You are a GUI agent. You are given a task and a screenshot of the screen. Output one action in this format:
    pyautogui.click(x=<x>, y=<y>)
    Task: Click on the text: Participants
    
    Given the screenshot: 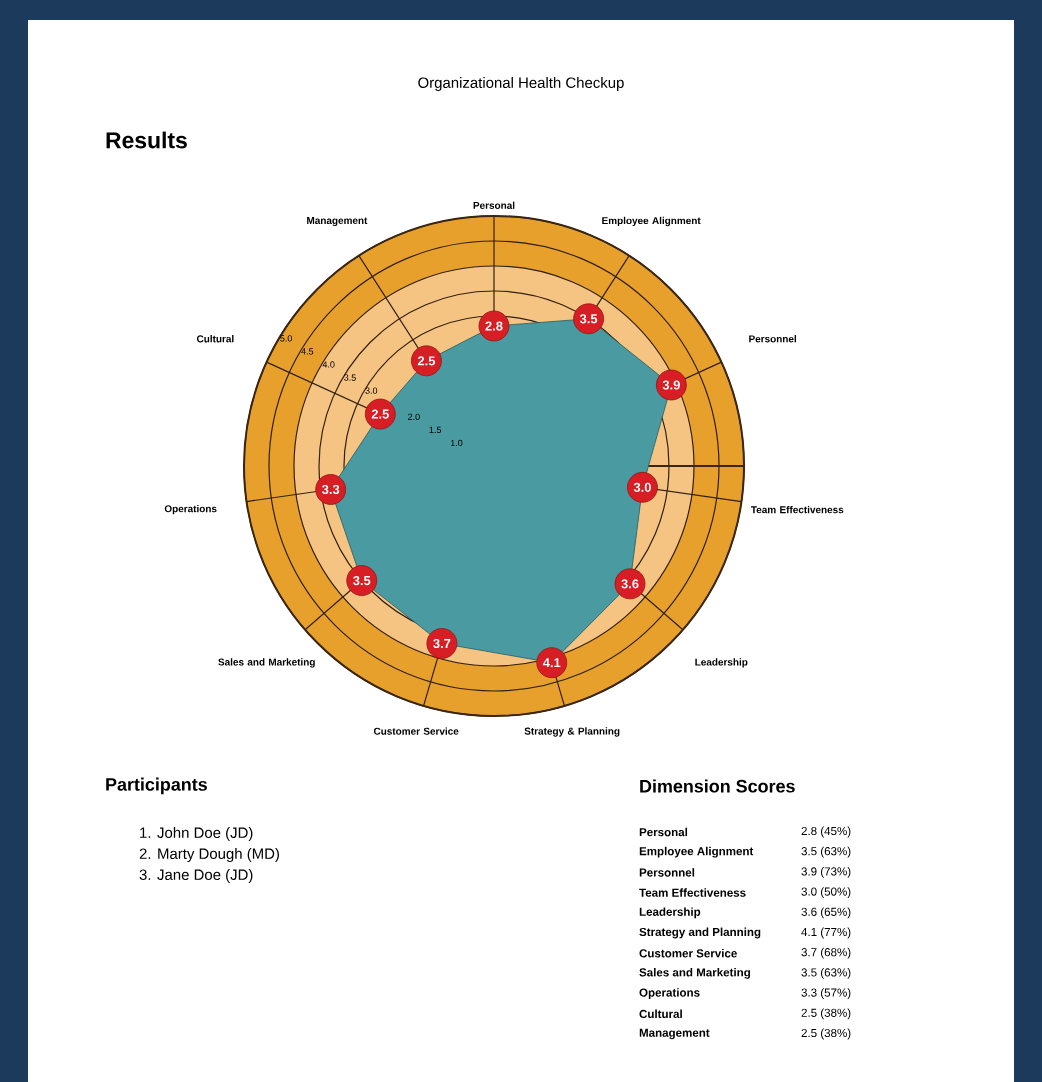 What is the action you would take?
    pyautogui.click(x=156, y=786)
    